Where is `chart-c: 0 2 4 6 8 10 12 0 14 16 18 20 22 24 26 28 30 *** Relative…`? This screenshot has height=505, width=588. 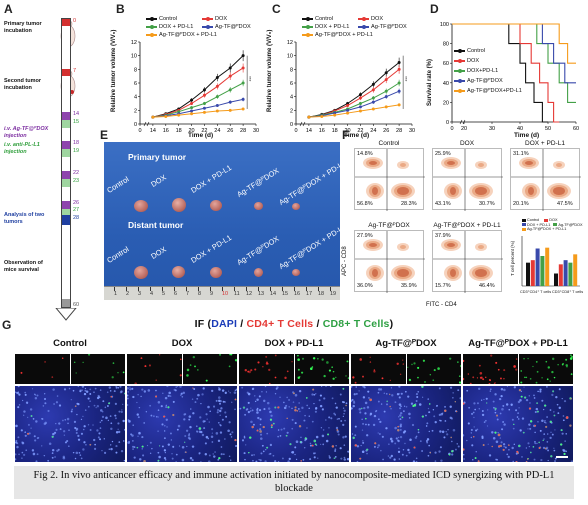
chart-c: 0 2 4 6 8 10 12 0 14 16 18 20 22 24 26 28 30 *** Relative… is located at coordinates (344, 78).